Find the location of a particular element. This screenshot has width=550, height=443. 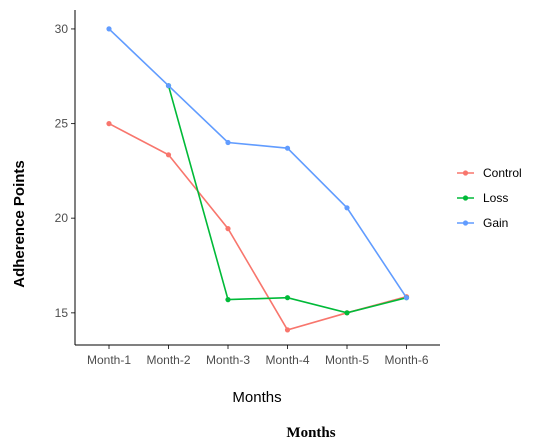

legend-label: Loss is located at coordinates (495, 198).